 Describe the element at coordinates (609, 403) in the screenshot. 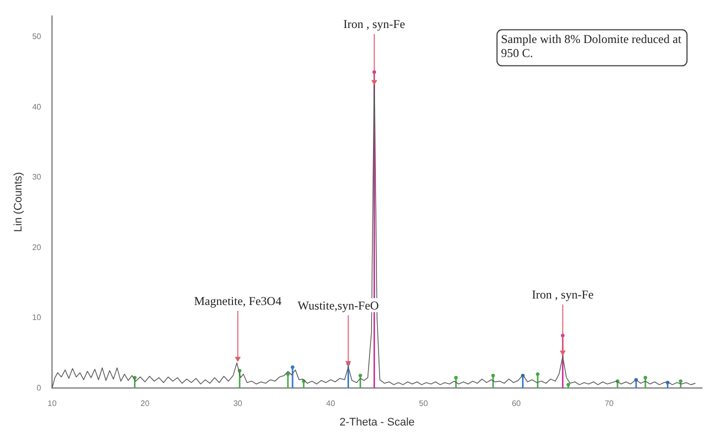

I see `x-tick-label: 70` at that location.